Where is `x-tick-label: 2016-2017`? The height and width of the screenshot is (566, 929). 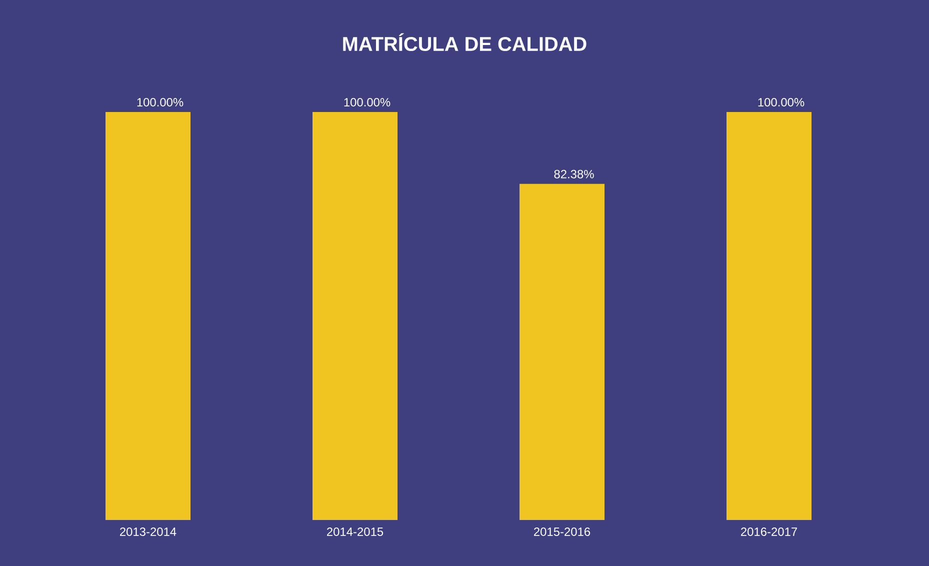 x-tick-label: 2016-2017 is located at coordinates (769, 532).